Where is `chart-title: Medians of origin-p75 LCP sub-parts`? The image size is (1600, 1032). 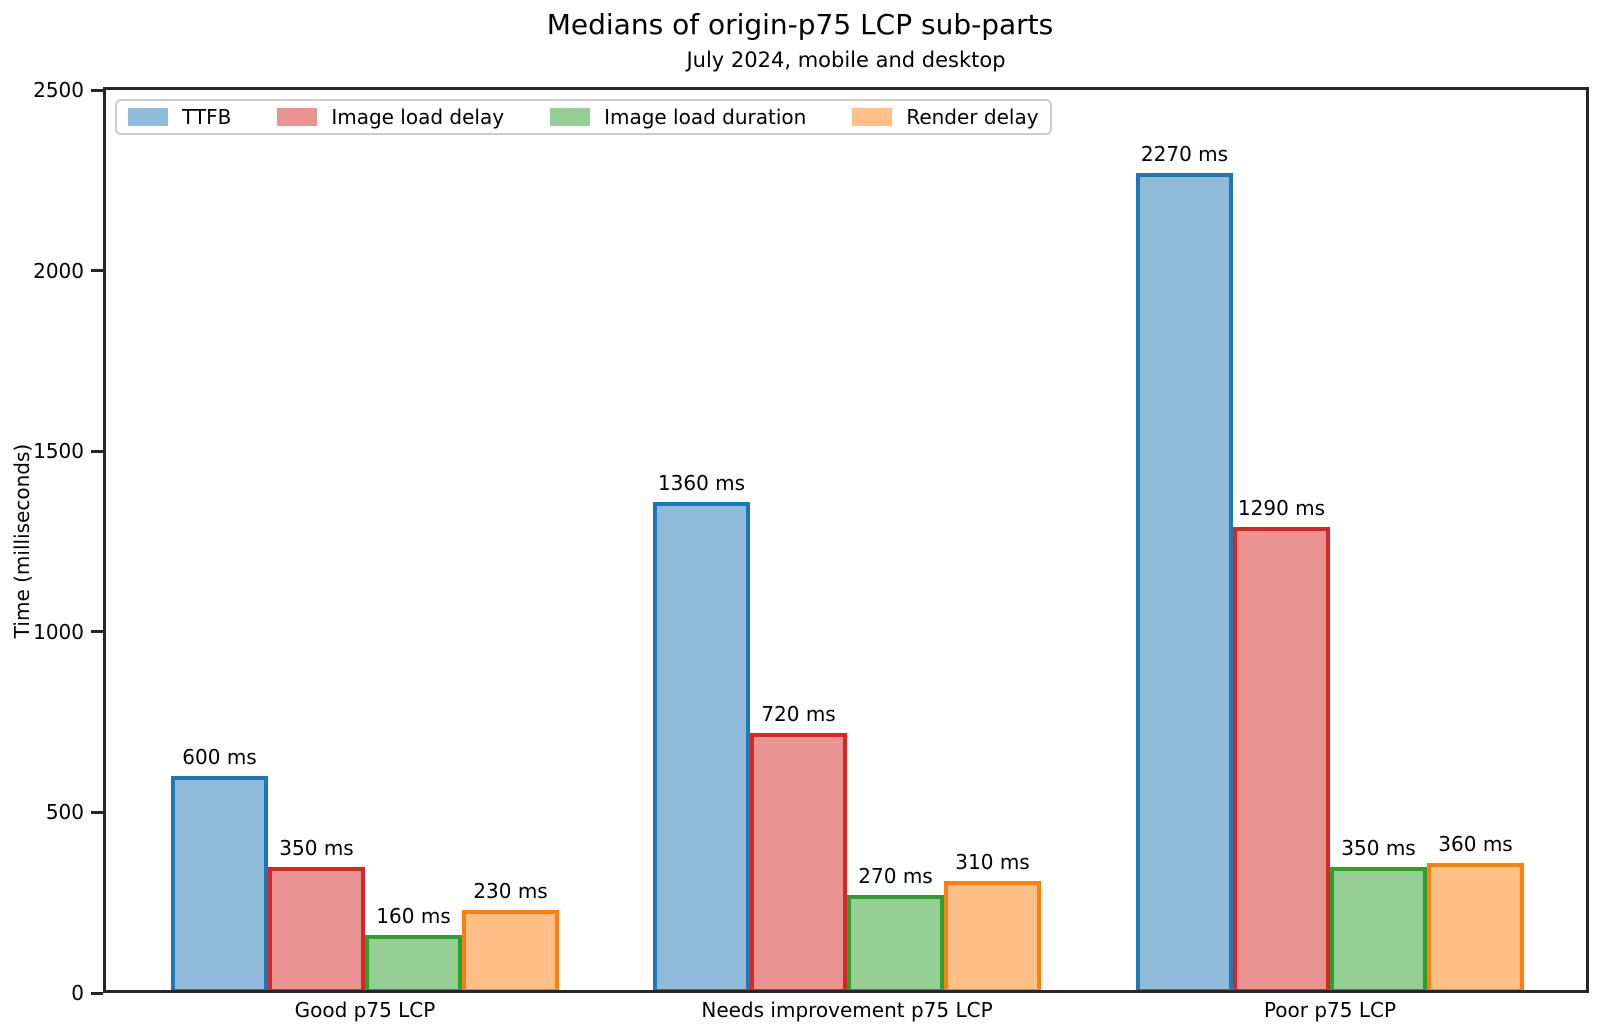 chart-title: Medians of origin-p75 LCP sub-parts is located at coordinates (800, 24).